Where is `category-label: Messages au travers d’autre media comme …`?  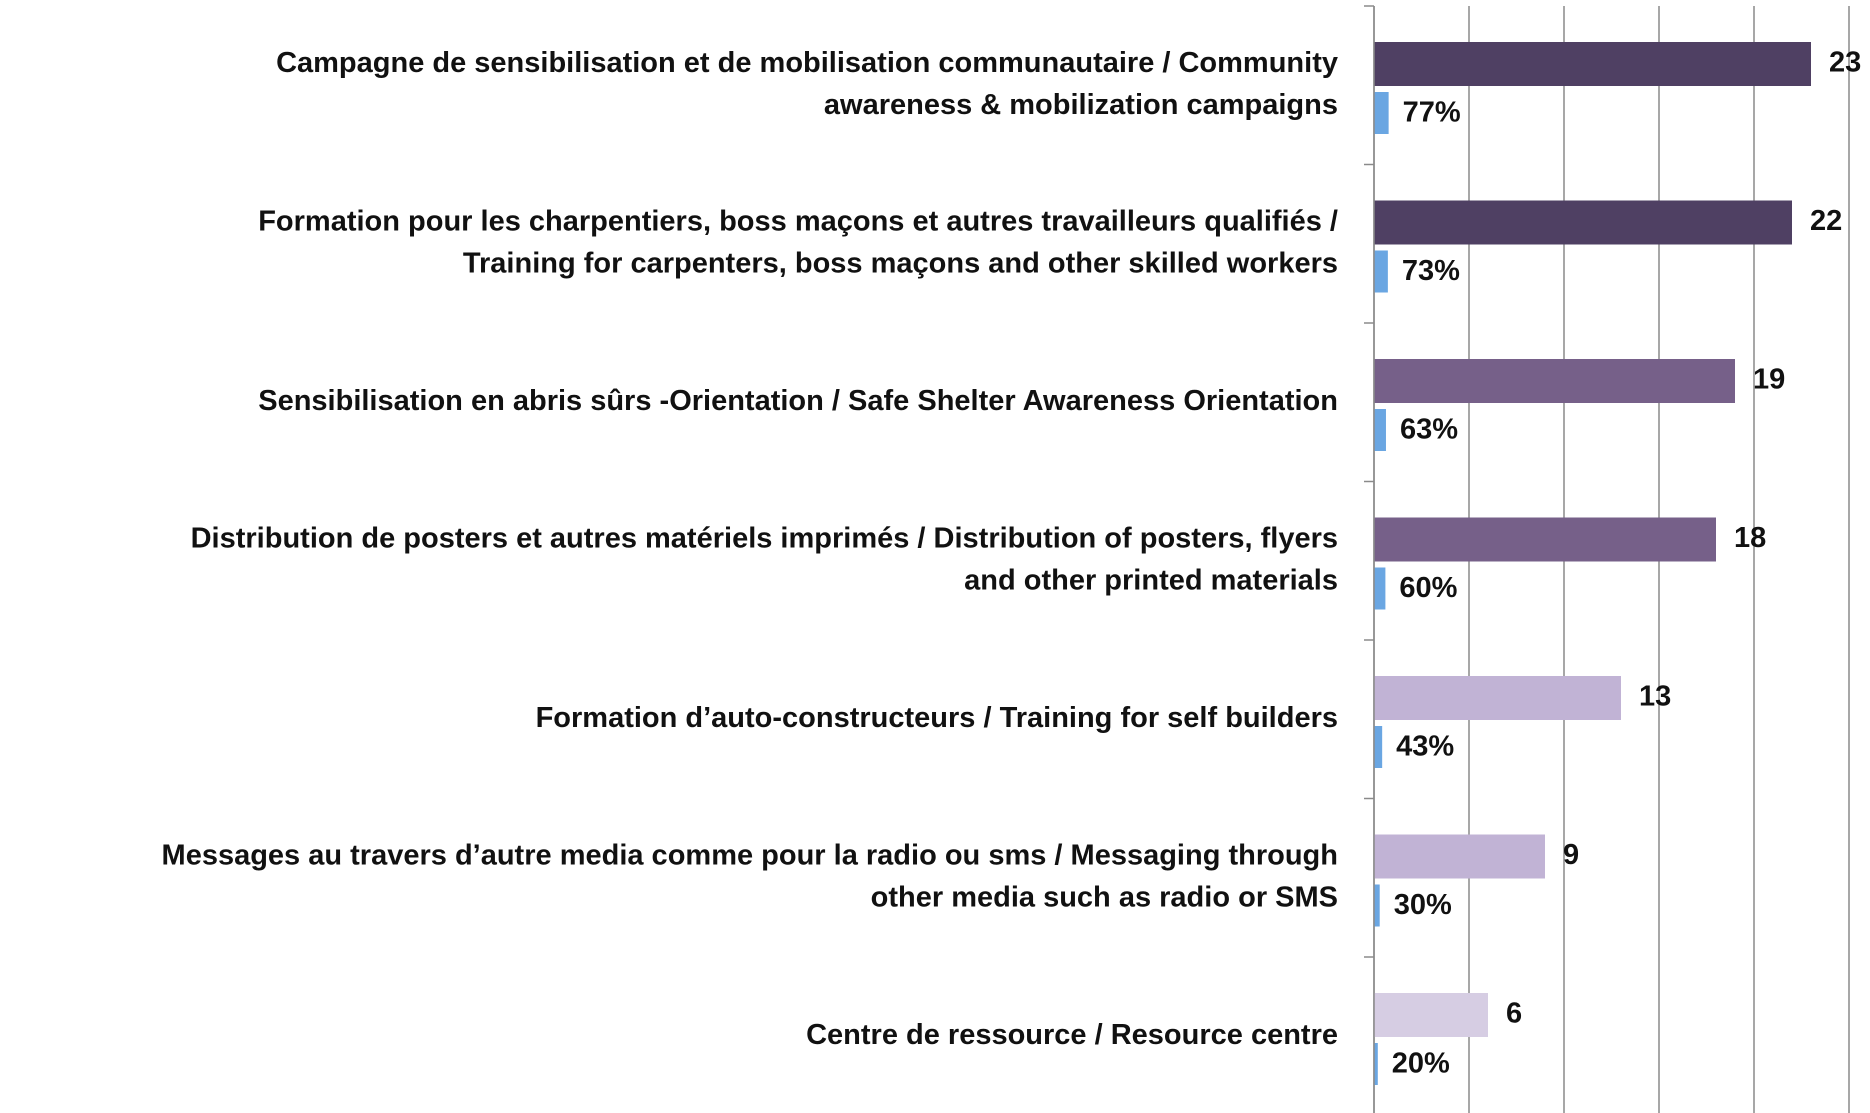
category-label: Messages au travers d’autre media comme … is located at coordinates (750, 855).